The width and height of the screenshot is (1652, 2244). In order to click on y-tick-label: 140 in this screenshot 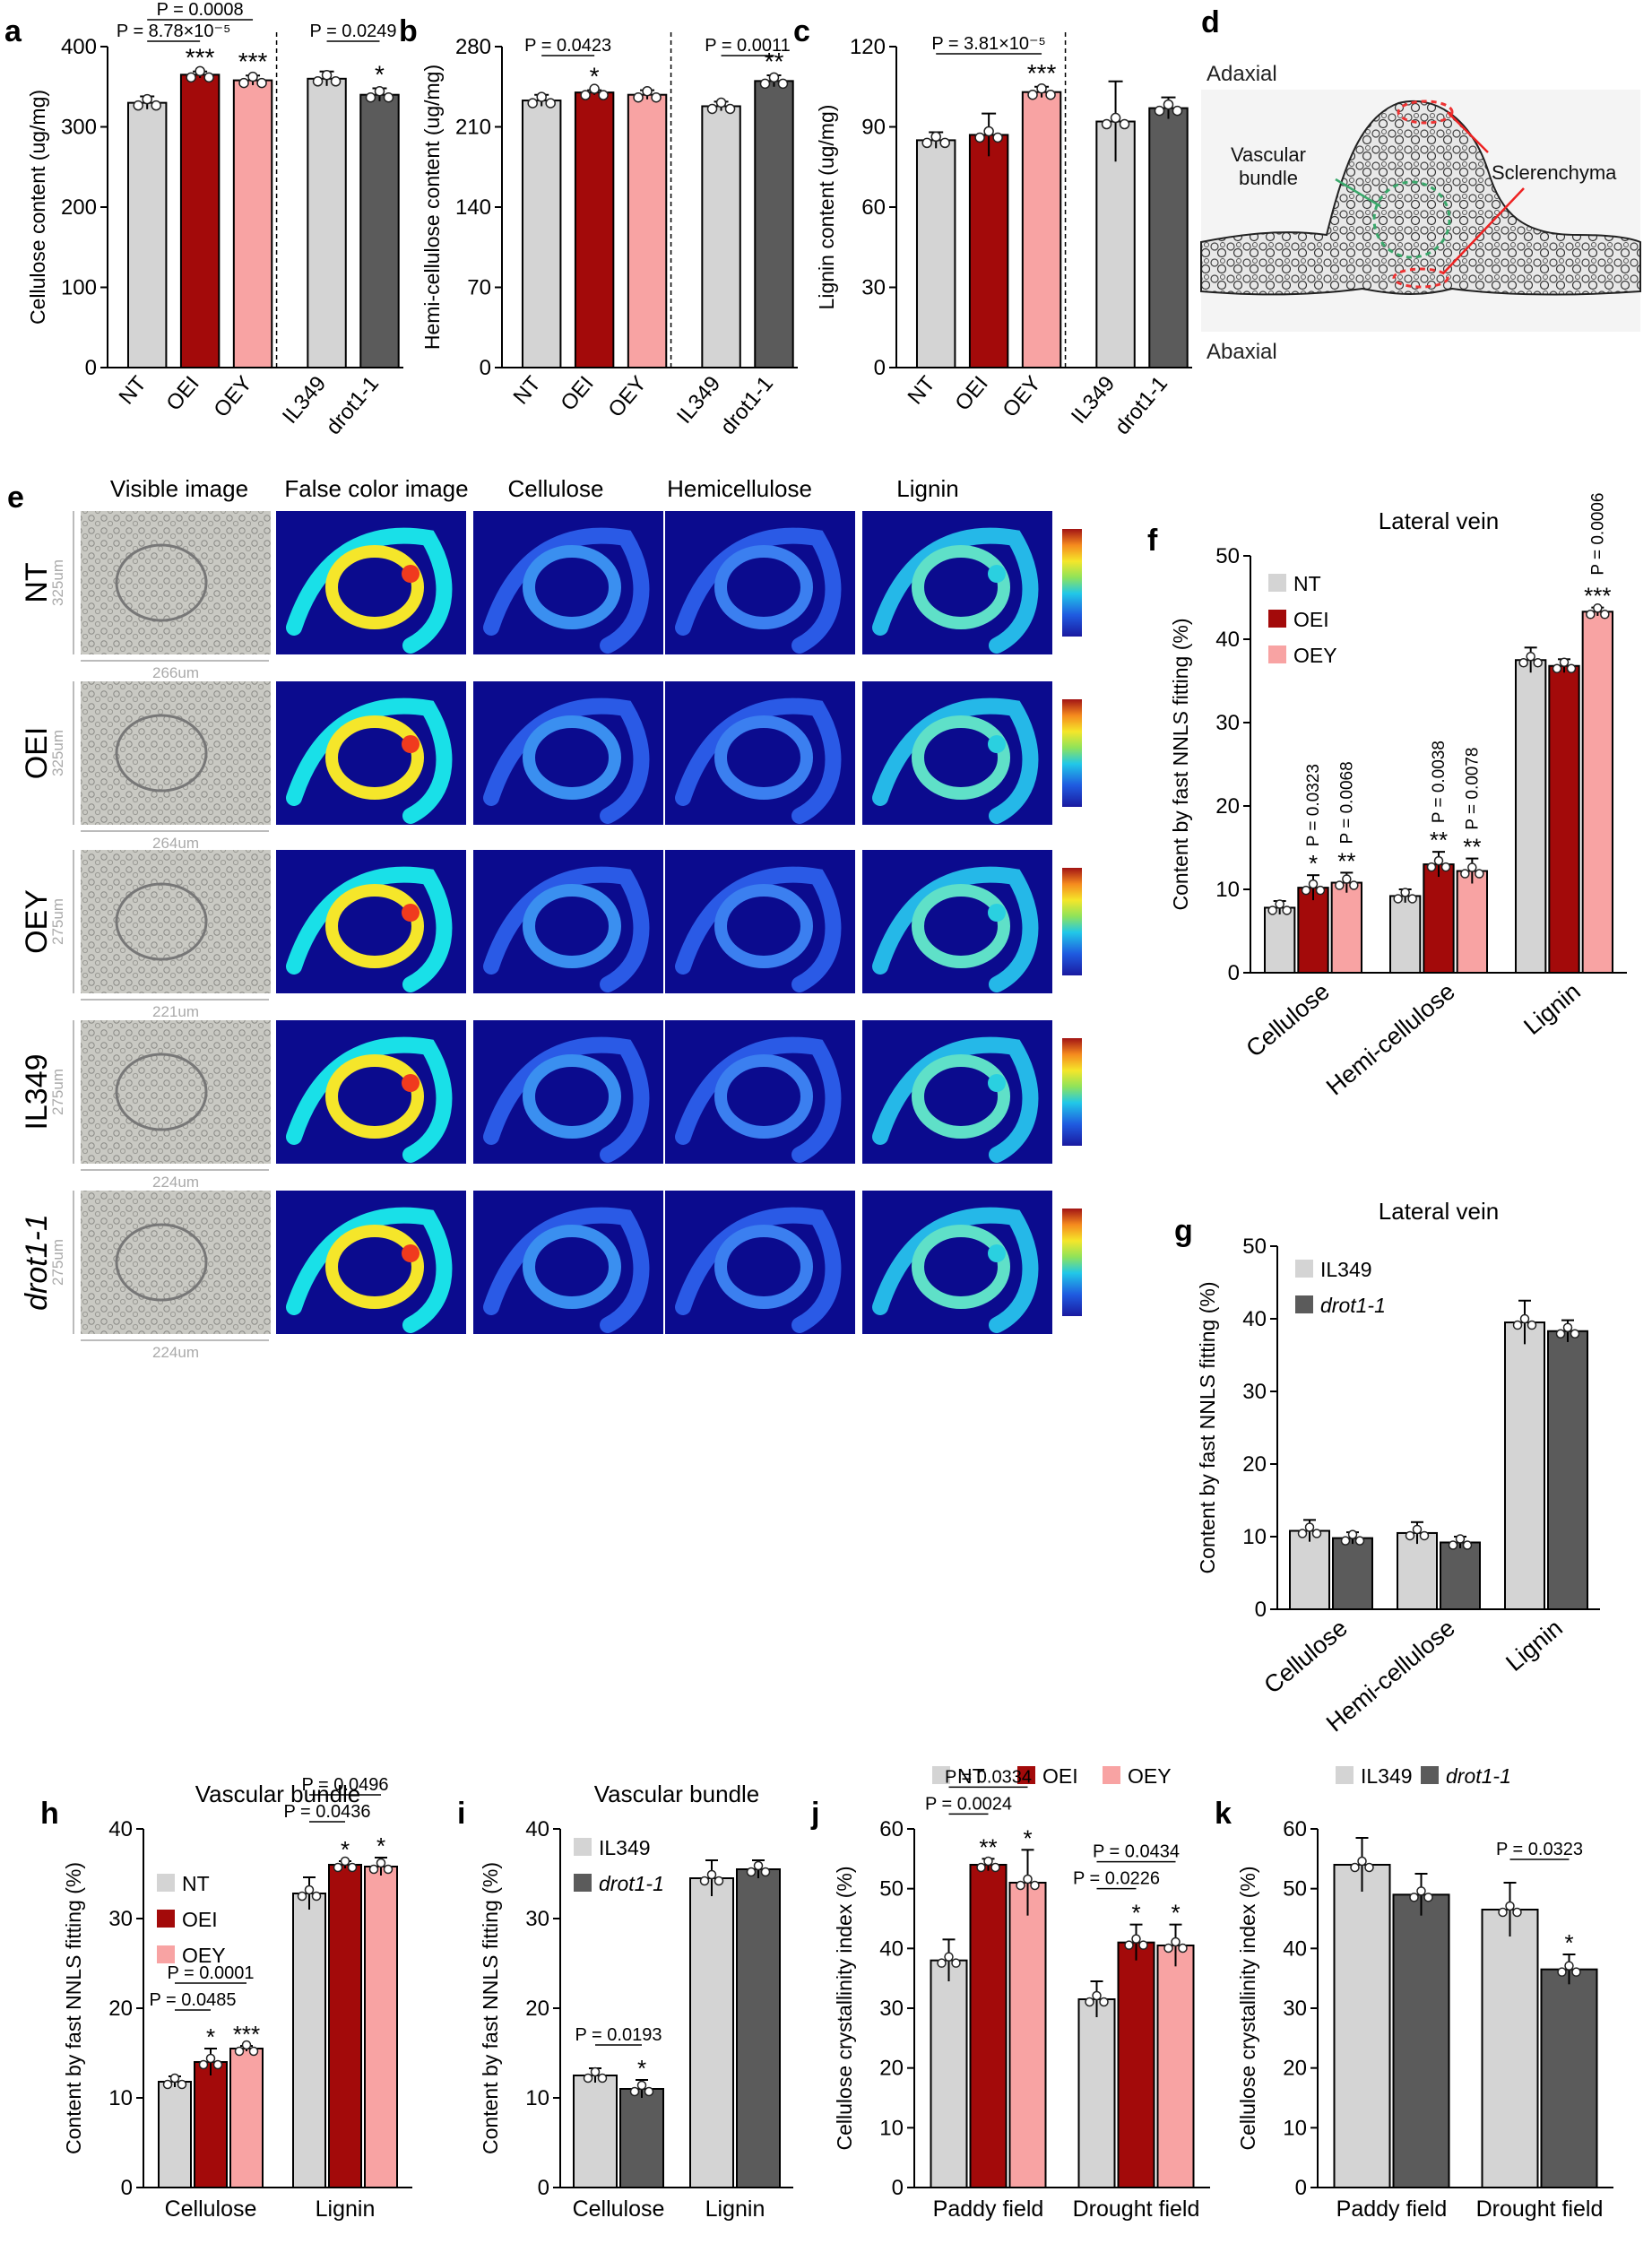, I will do `click(473, 207)`.